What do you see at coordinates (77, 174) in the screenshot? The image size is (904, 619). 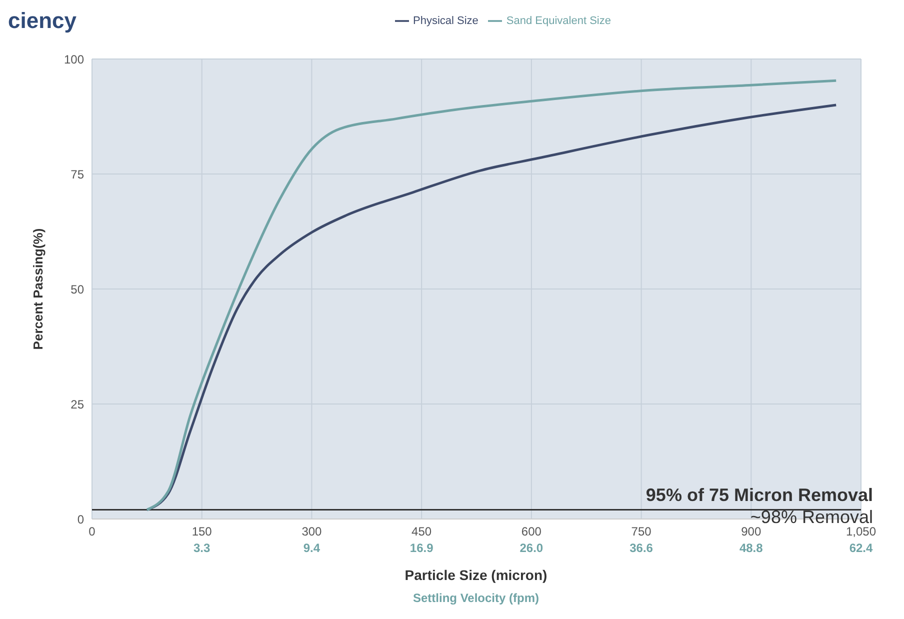 I see `y-tick-label: 75` at bounding box center [77, 174].